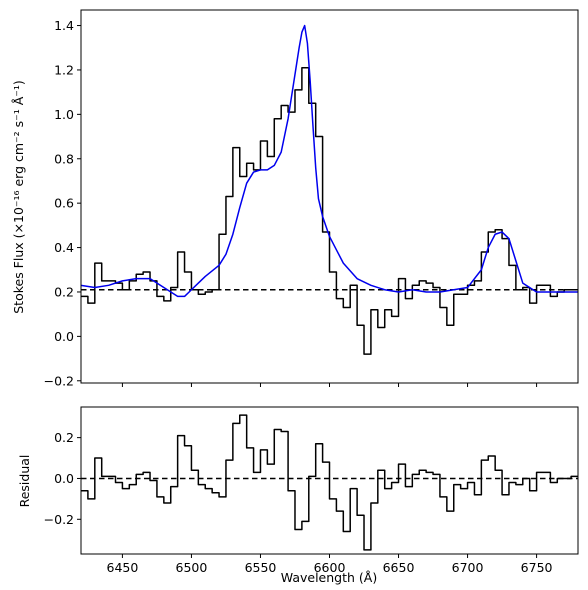  What do you see at coordinates (18, 197) in the screenshot?
I see `top-y-axis-label: Stokes Flux (×10⁻¹⁶ erg cm⁻² s⁻¹ Å⁻¹)` at bounding box center [18, 197].